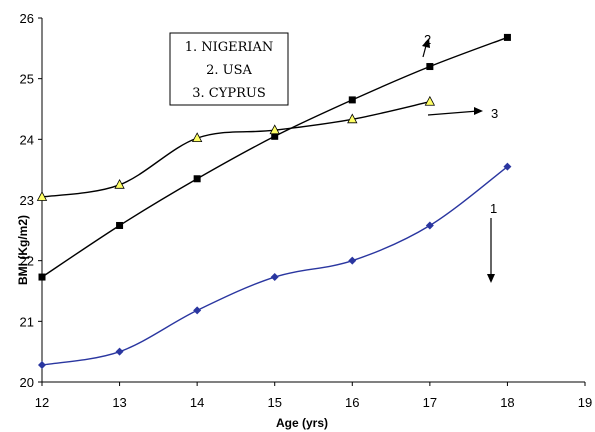 The width and height of the screenshot is (595, 432). I want to click on y-tick-label: 21, so click(27, 321).